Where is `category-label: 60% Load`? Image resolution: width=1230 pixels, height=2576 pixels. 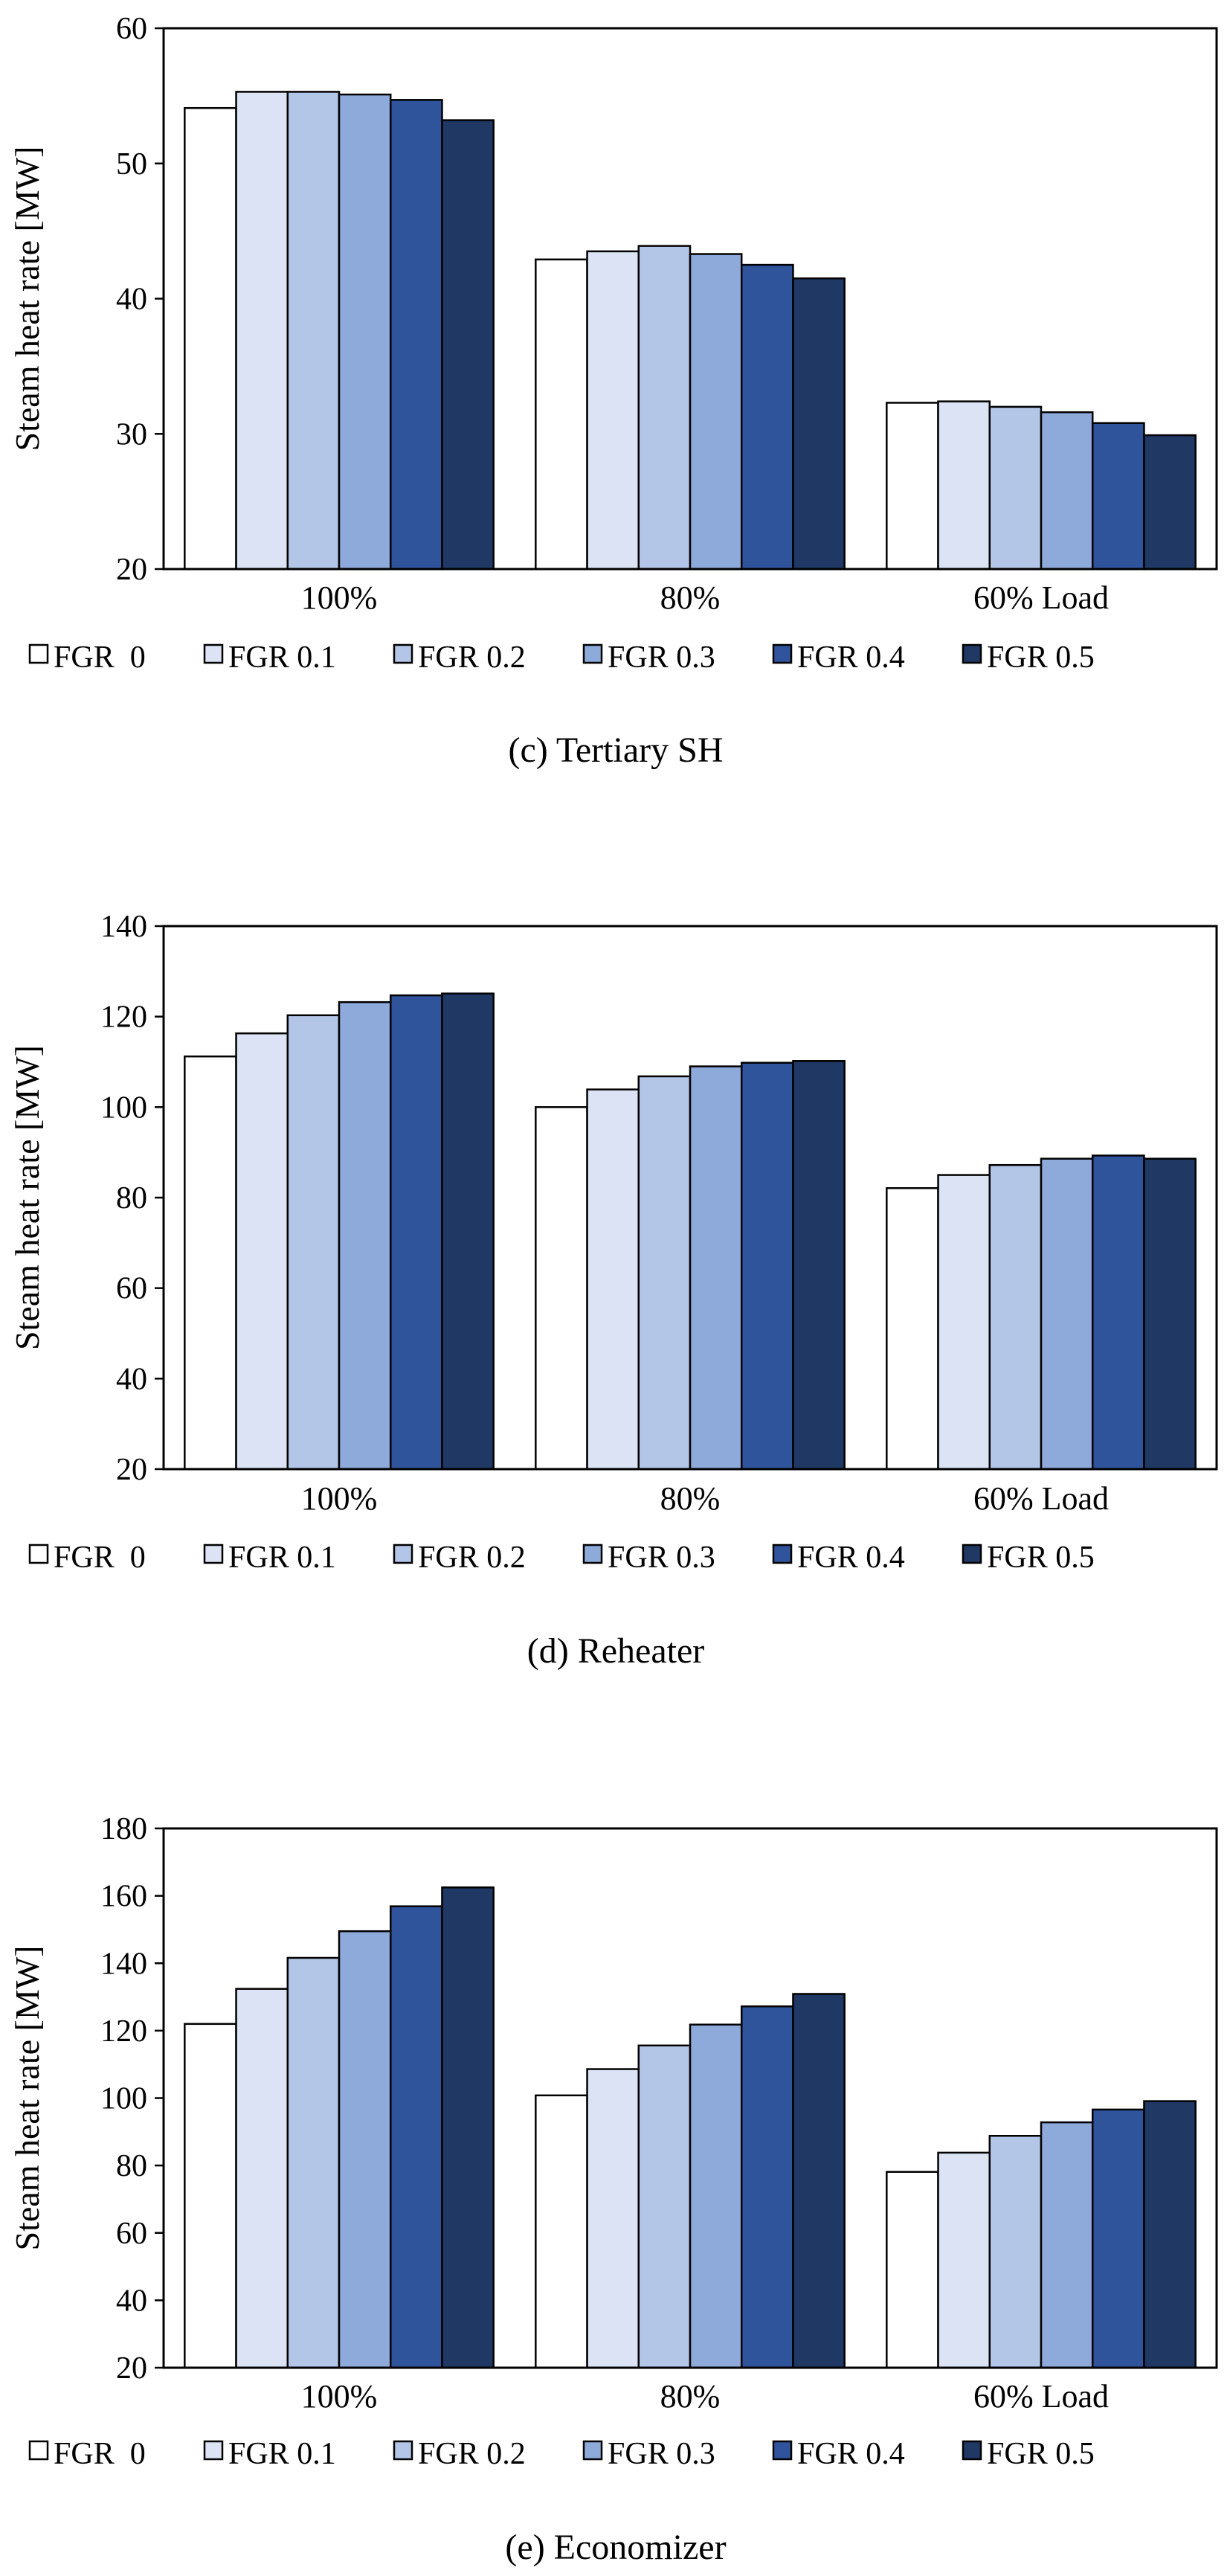 category-label: 60% Load is located at coordinates (1041, 597).